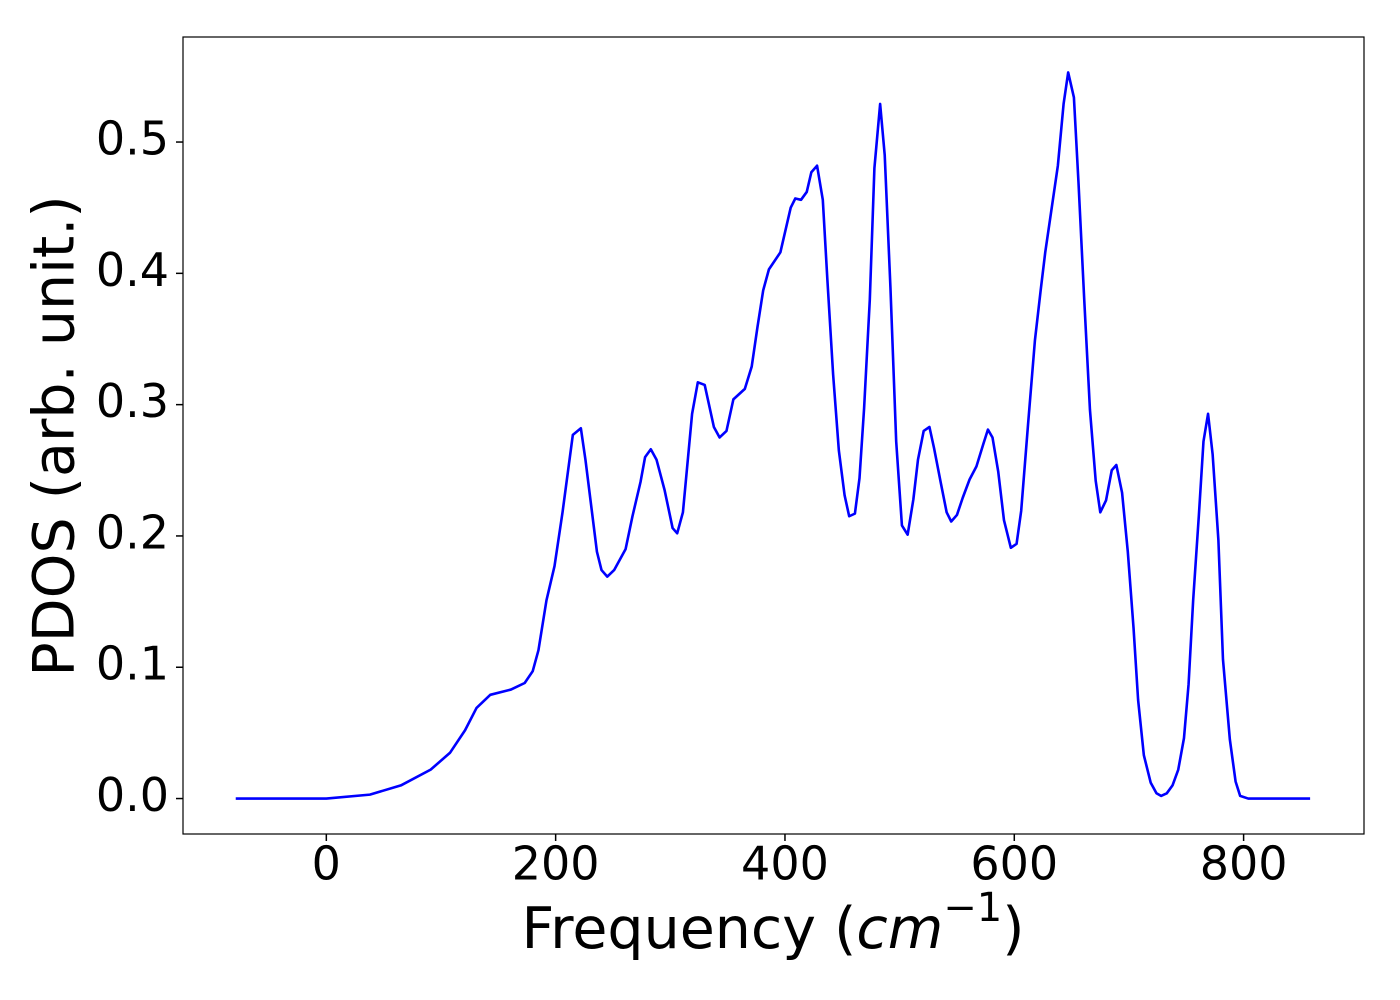 The width and height of the screenshot is (1400, 1000). I want to click on y-axis-label: PDOS (arb. unit.), so click(55, 435).